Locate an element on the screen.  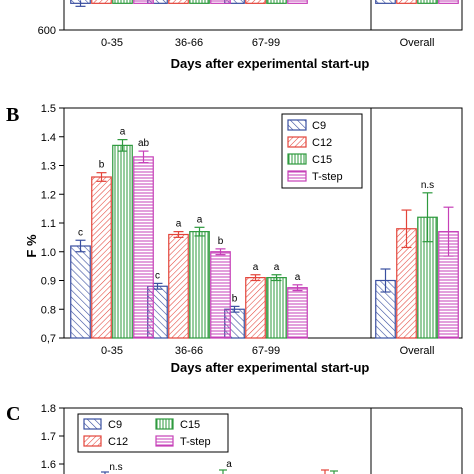
bar-a-T-step-Overall is located at coordinates (448, 2).